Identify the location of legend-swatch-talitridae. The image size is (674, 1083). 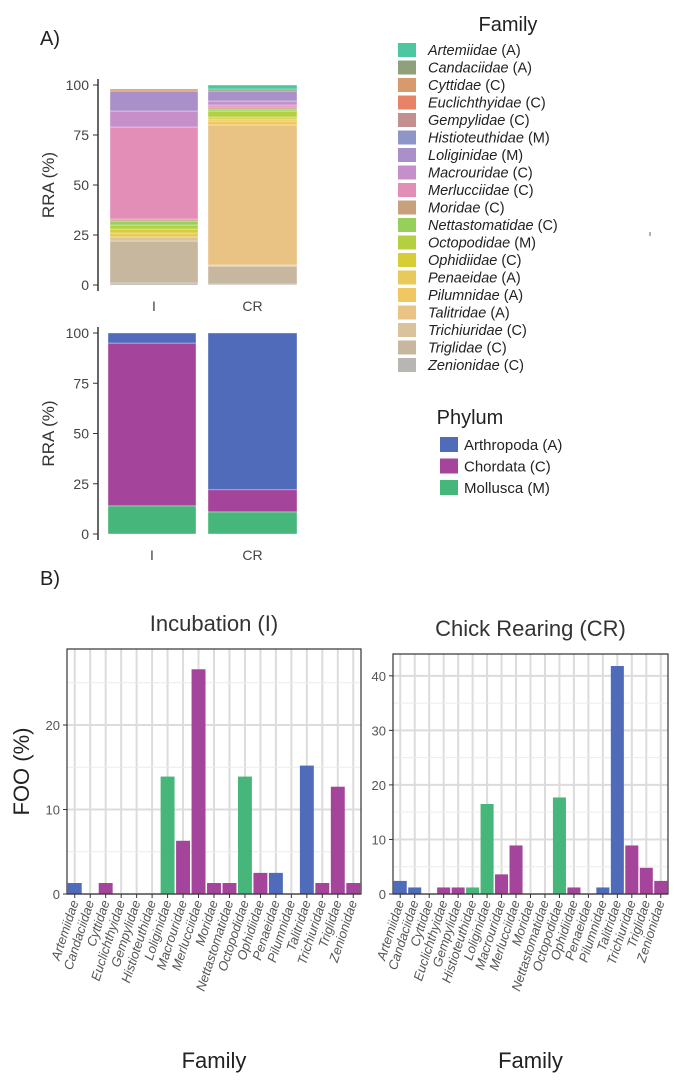
(407, 312).